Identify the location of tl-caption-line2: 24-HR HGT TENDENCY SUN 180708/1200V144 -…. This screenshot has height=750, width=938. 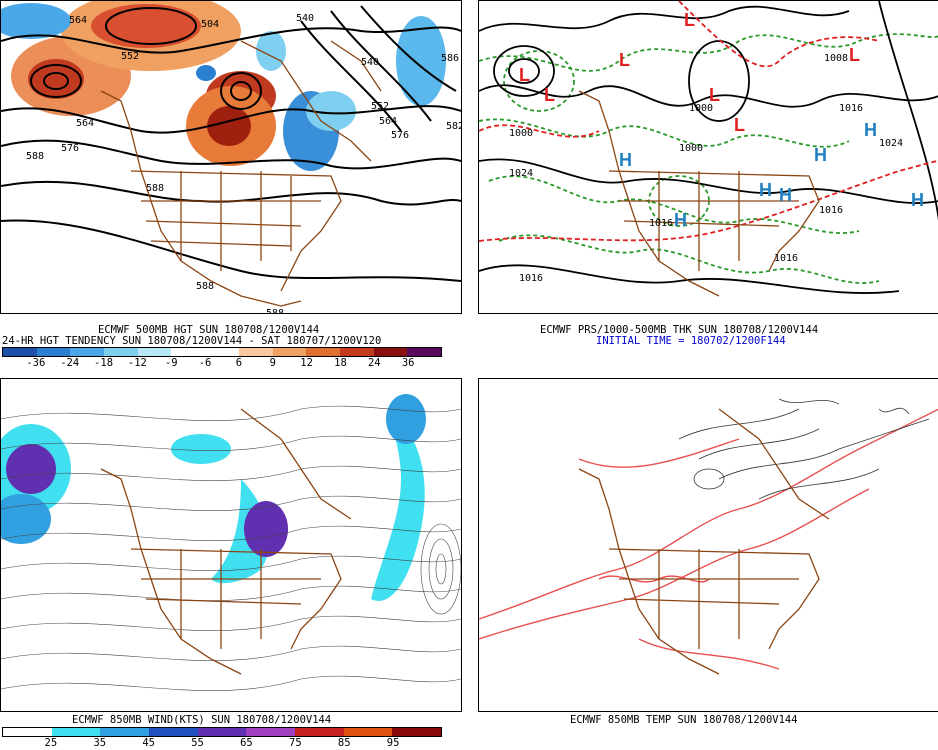
(192, 341).